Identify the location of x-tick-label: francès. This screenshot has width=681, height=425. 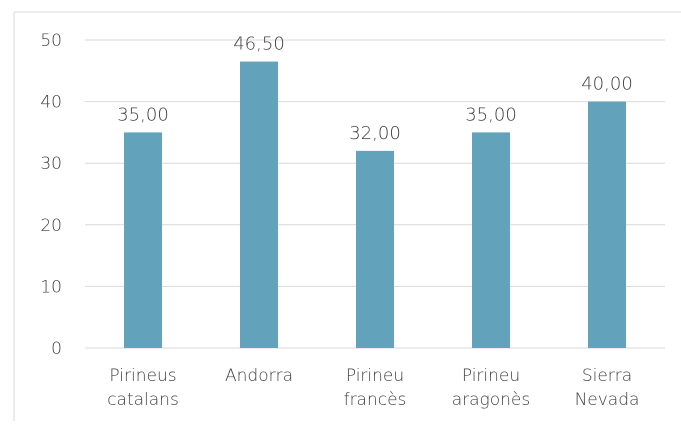
(375, 400).